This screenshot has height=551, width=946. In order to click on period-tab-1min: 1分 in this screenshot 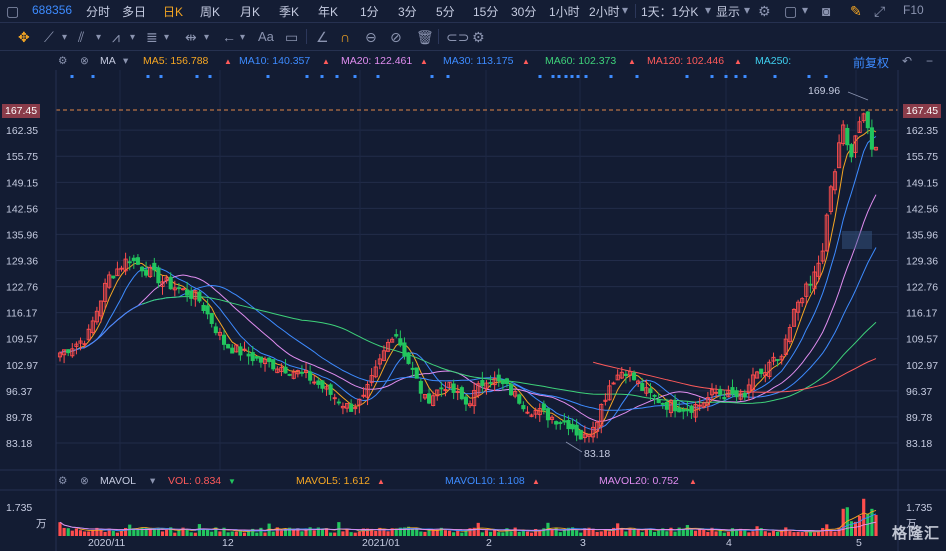, I will do `click(369, 12)`.